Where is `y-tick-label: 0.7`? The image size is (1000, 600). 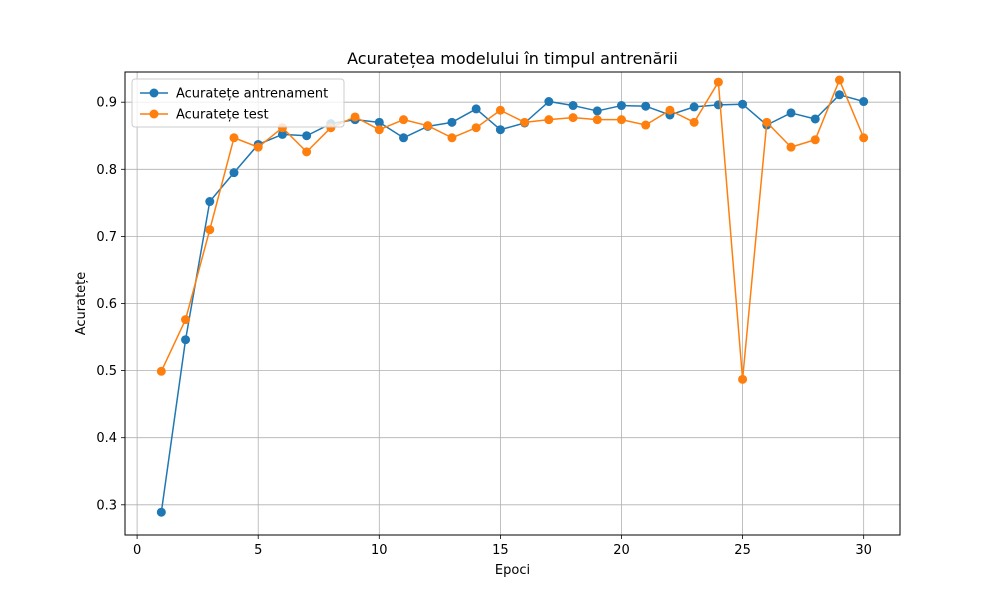 y-tick-label: 0.7 is located at coordinates (106, 237).